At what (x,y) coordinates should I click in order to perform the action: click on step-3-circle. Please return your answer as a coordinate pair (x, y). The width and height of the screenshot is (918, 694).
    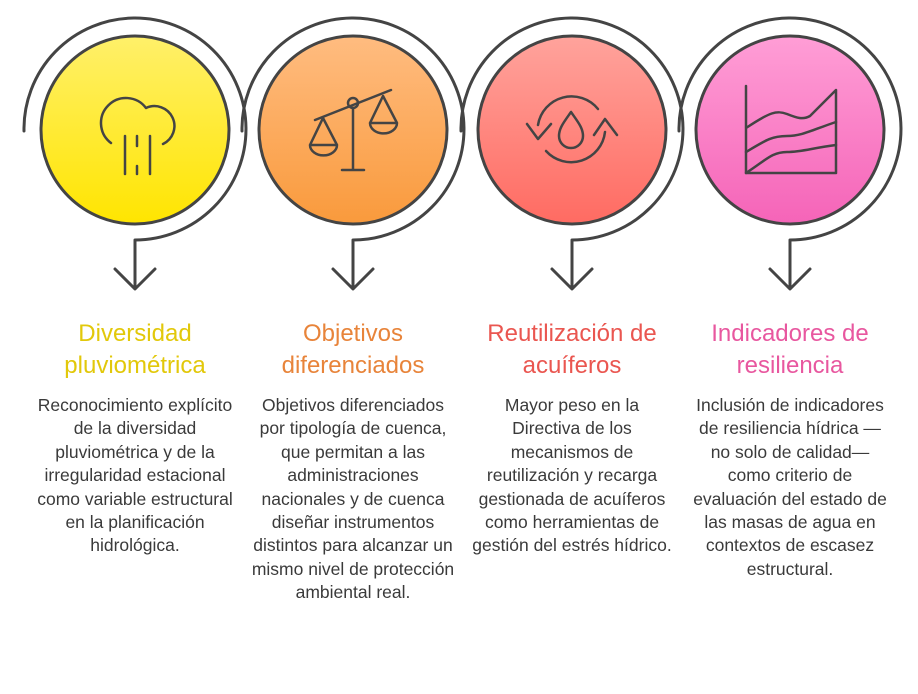
    Looking at the image, I should click on (572, 130).